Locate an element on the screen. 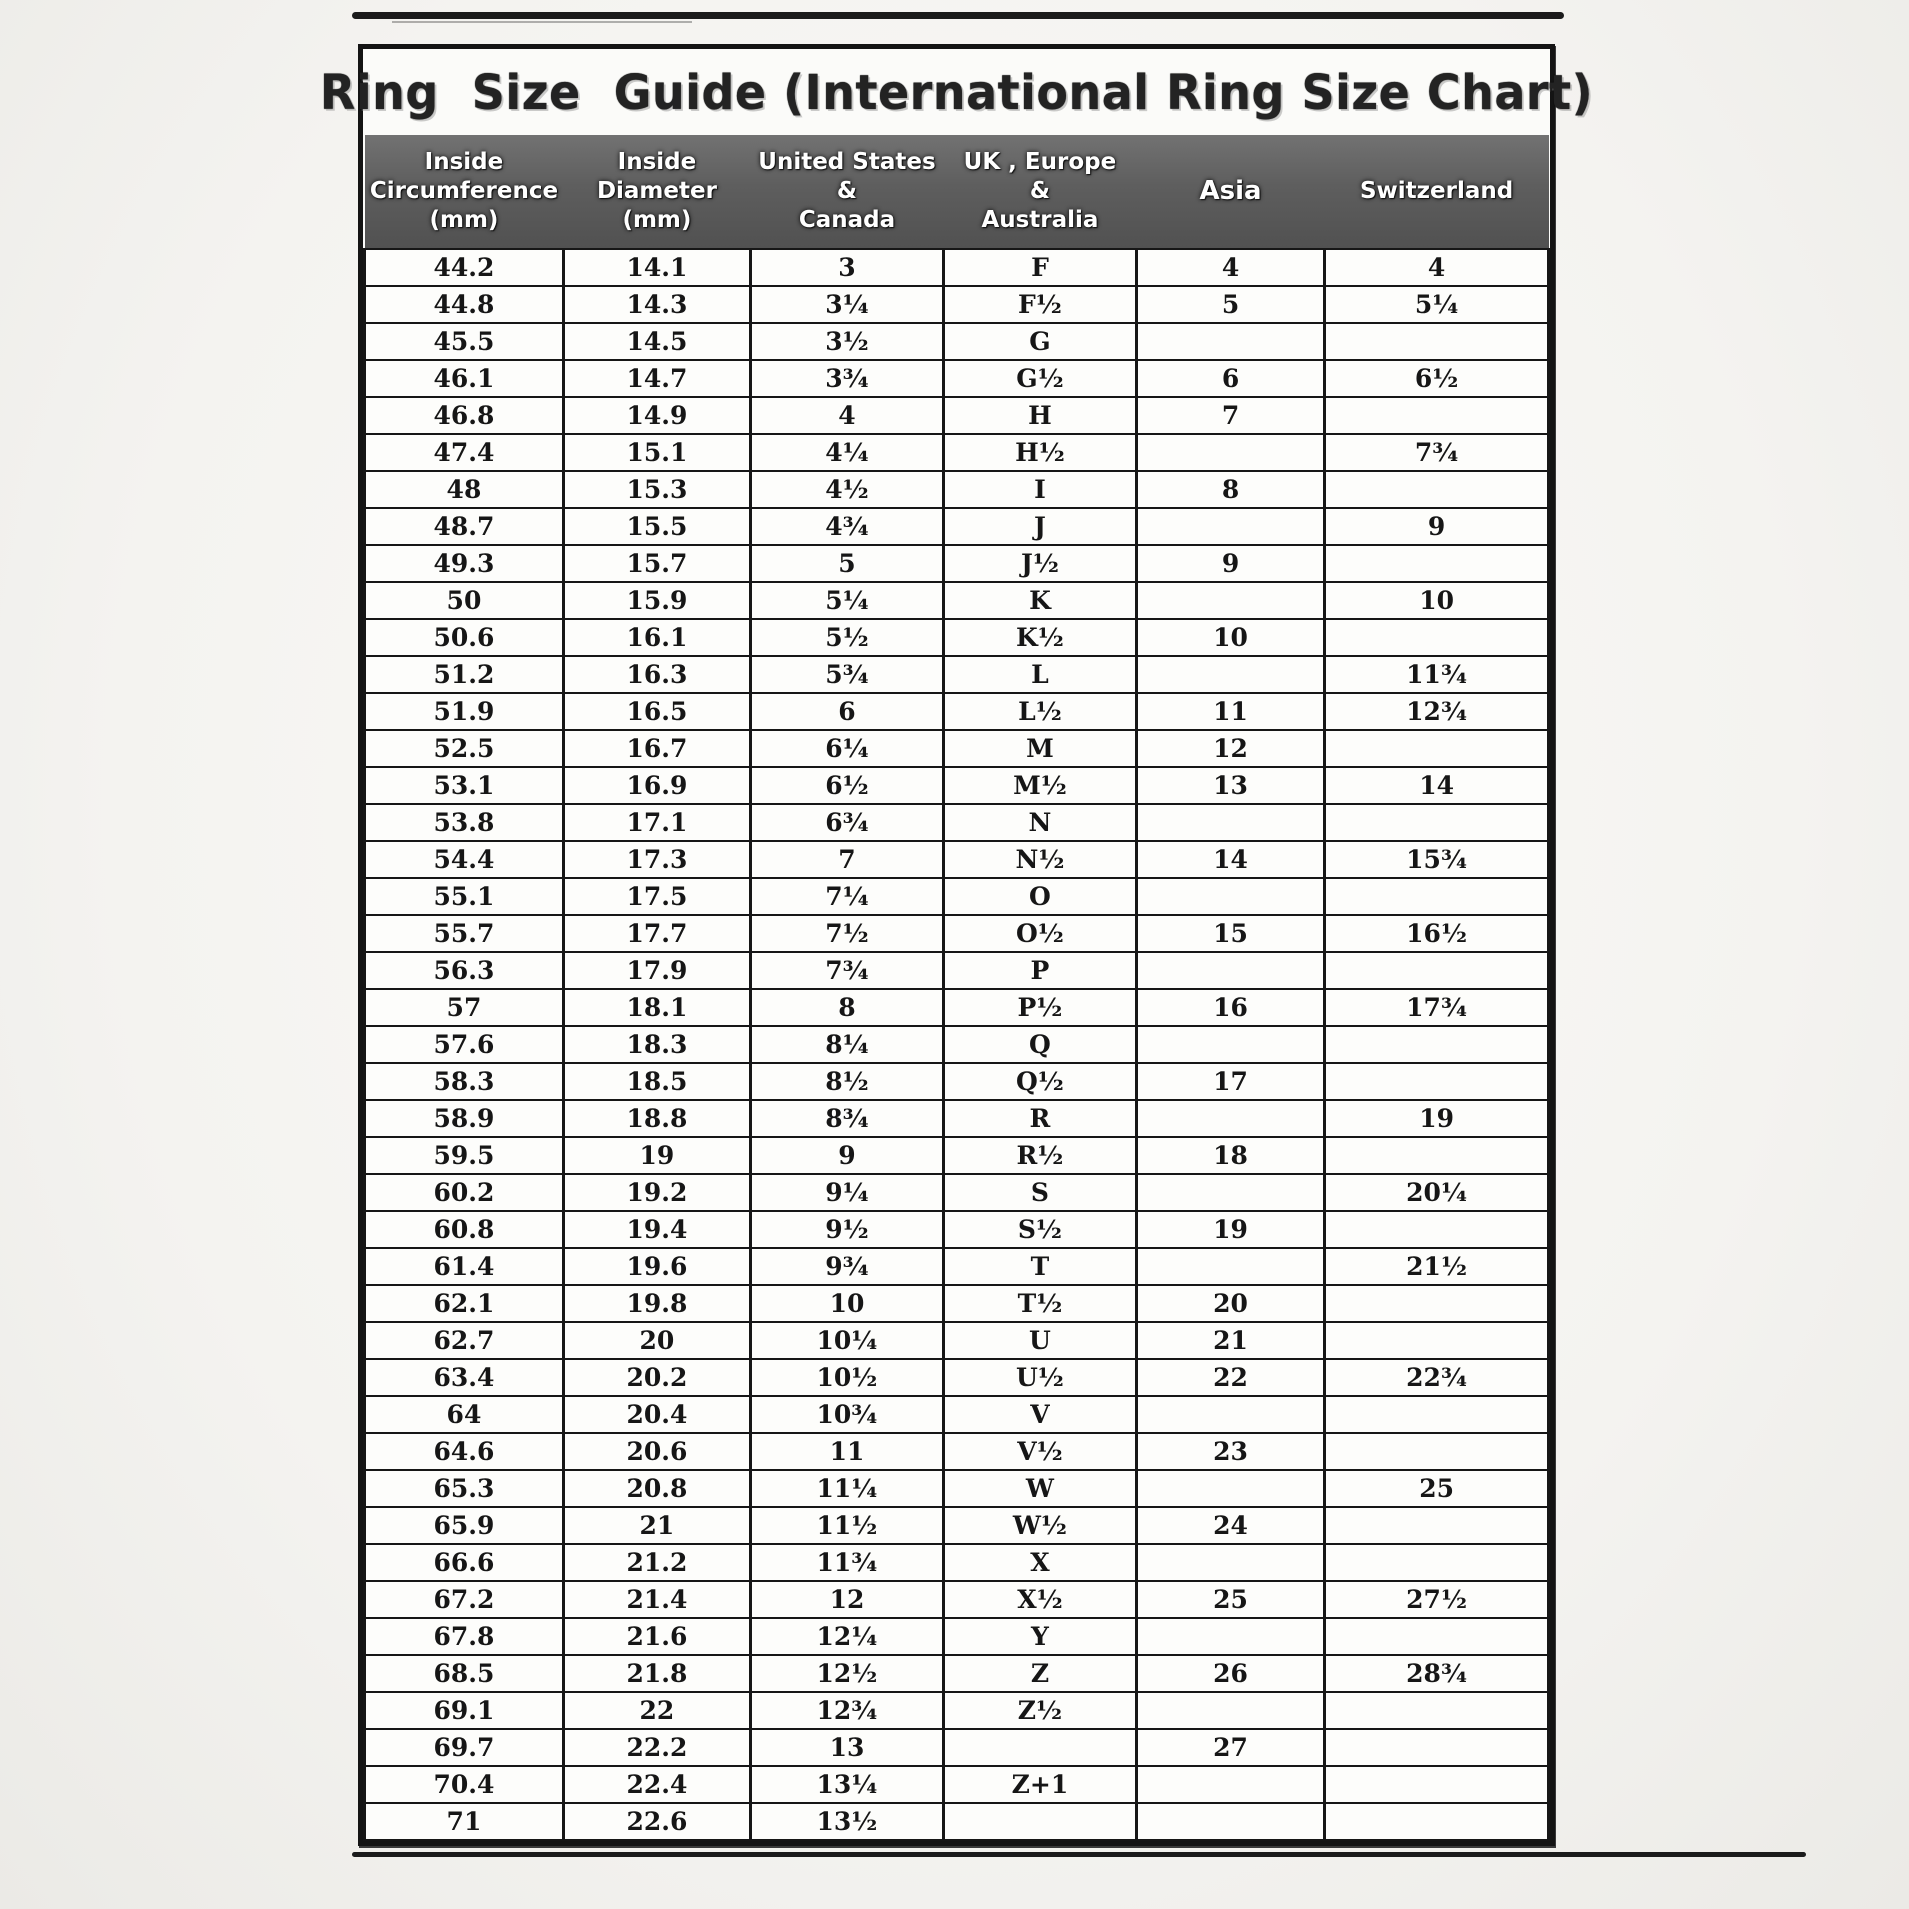 This screenshot has height=1909, width=1909. cell: 5 is located at coordinates (846, 563).